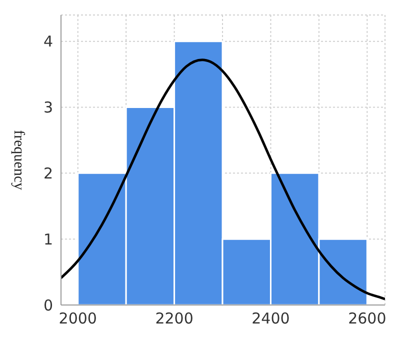 Image resolution: width=409 pixels, height=347 pixels. Describe the element at coordinates (48, 305) in the screenshot. I see `y-tick-label: 0` at that location.